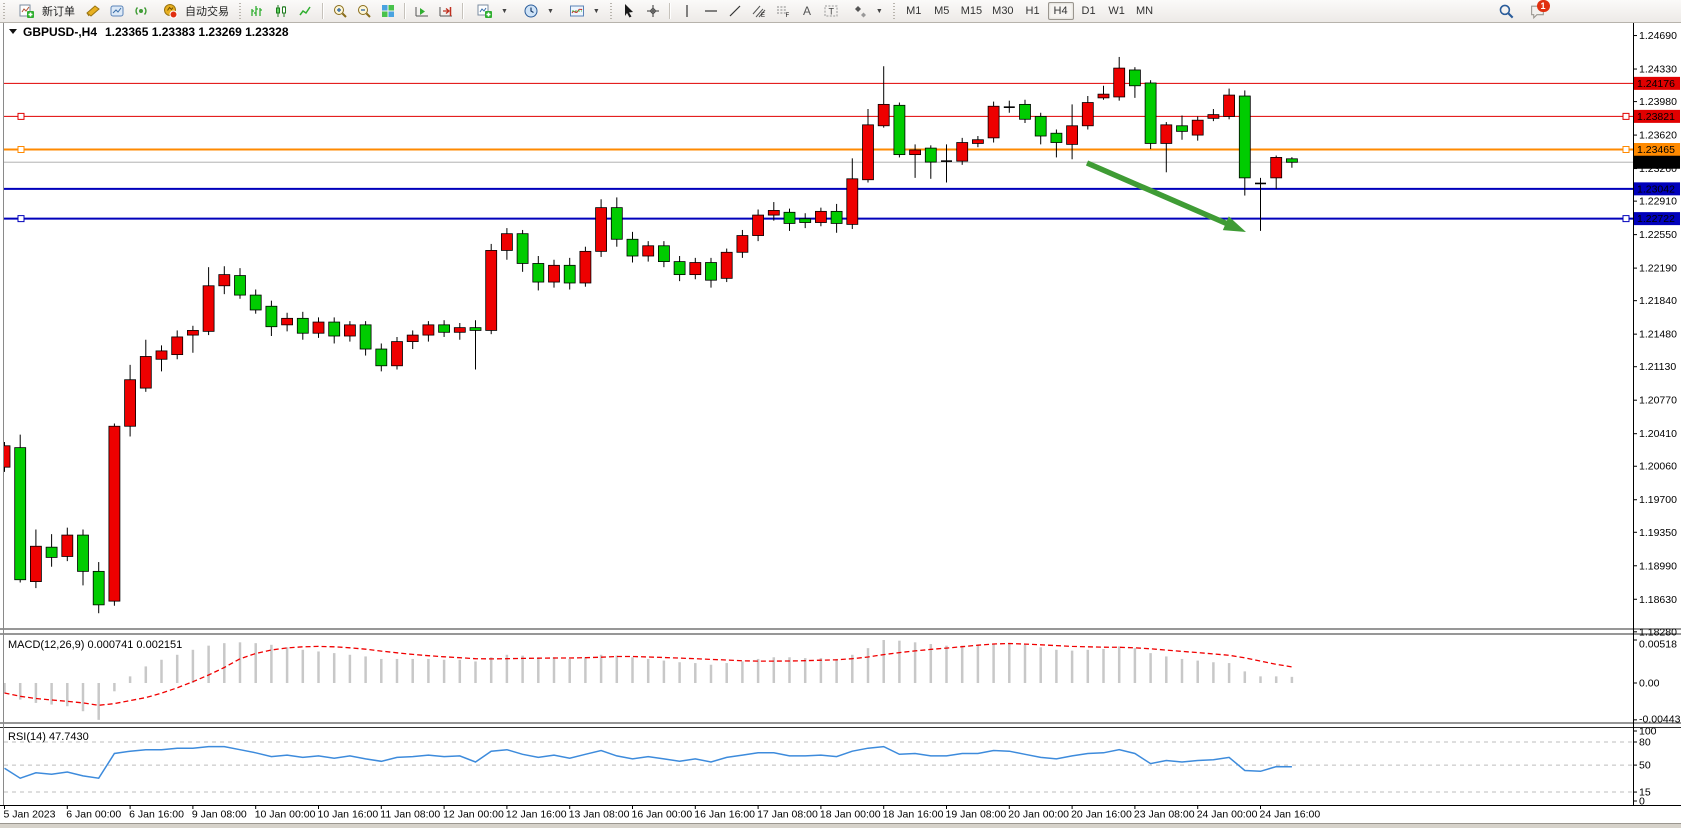  What do you see at coordinates (388, 11) in the screenshot?
I see `tile-windows-icon` at bounding box center [388, 11].